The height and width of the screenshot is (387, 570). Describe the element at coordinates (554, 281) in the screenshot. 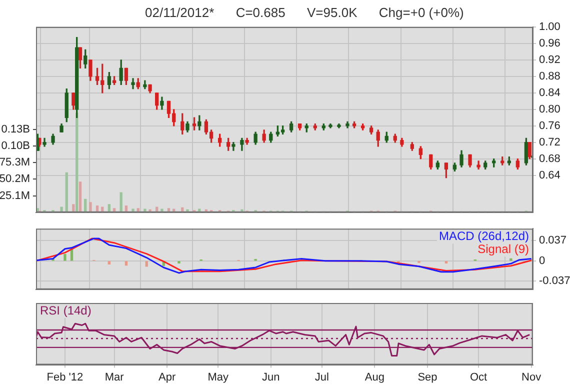

I see `y-tick-label: -0.037` at that location.